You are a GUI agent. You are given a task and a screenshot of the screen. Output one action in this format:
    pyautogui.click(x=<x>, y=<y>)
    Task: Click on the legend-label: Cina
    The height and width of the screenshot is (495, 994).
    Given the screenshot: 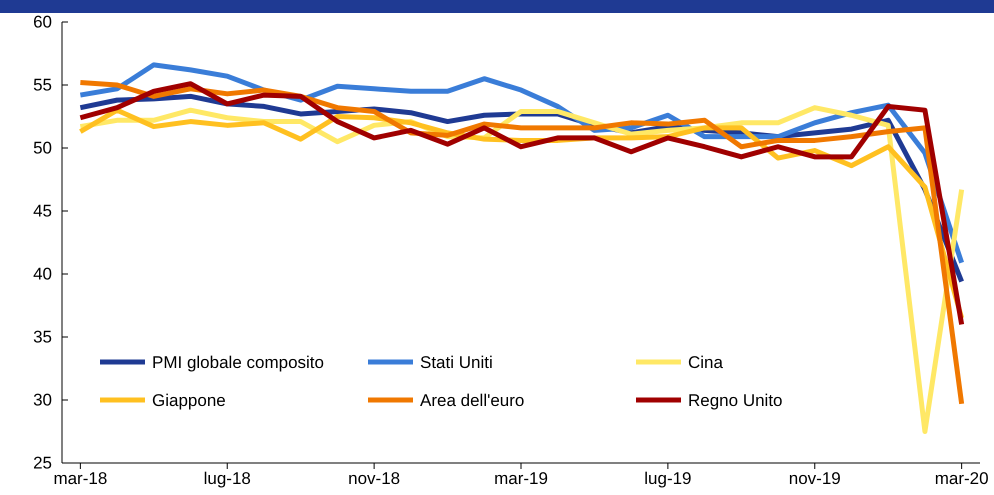 What is the action you would take?
    pyautogui.click(x=706, y=362)
    